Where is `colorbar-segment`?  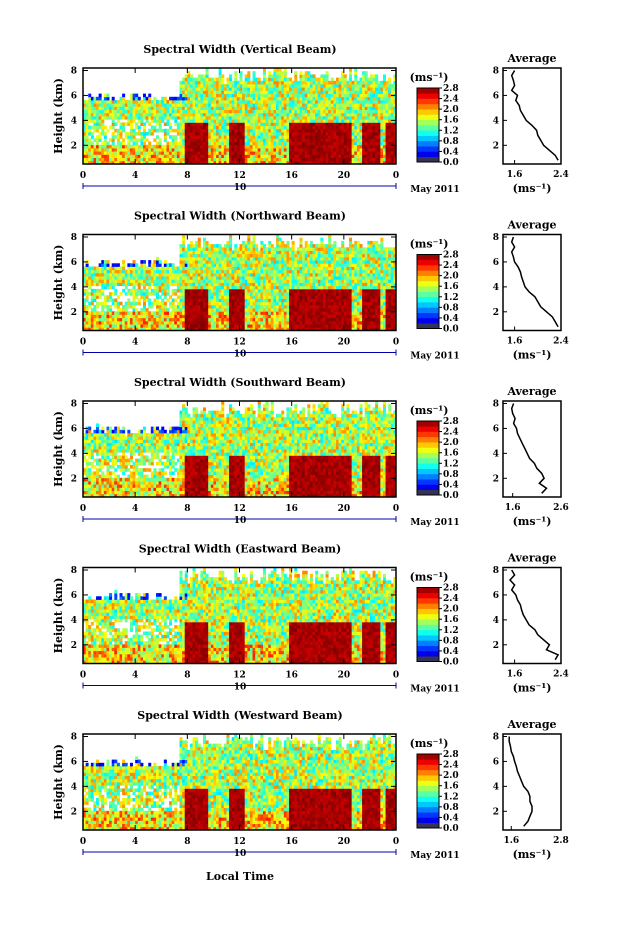 colorbar-segment is located at coordinates (428, 138).